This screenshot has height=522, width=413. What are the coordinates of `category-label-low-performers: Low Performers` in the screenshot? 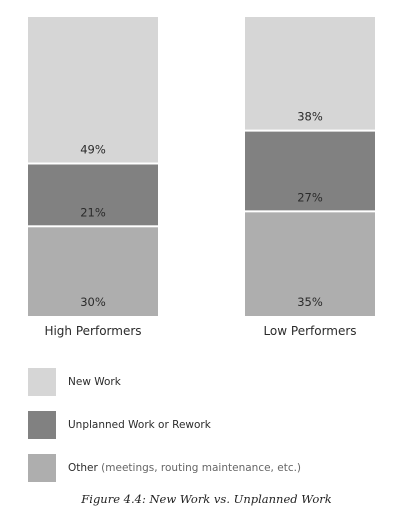 It's located at (309, 331).